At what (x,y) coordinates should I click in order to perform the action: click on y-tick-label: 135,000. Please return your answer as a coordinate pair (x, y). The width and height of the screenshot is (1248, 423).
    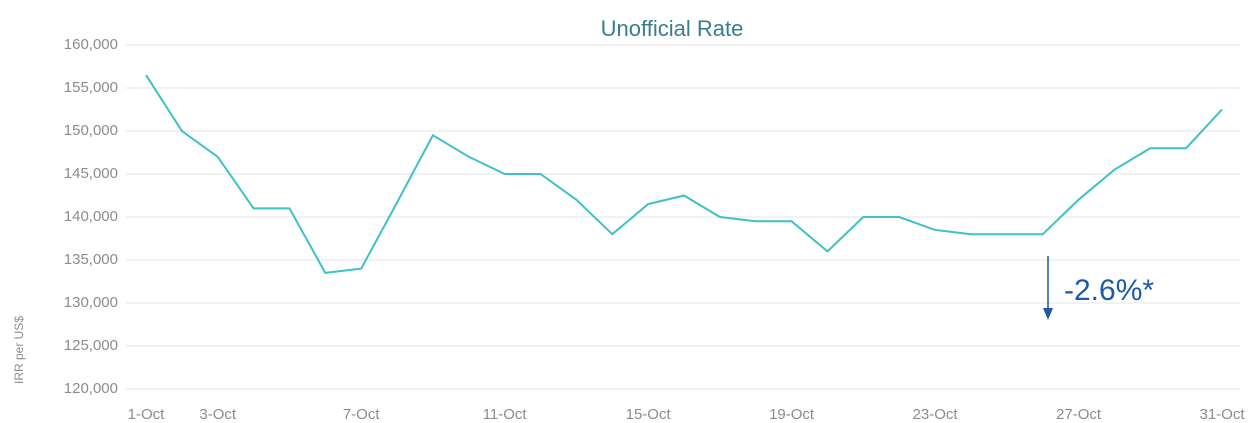
    Looking at the image, I should click on (91, 259).